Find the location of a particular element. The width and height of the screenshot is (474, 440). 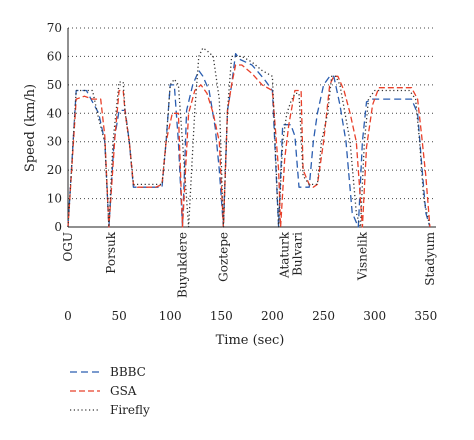

stop-label: OGU is located at coordinates (68, 247).